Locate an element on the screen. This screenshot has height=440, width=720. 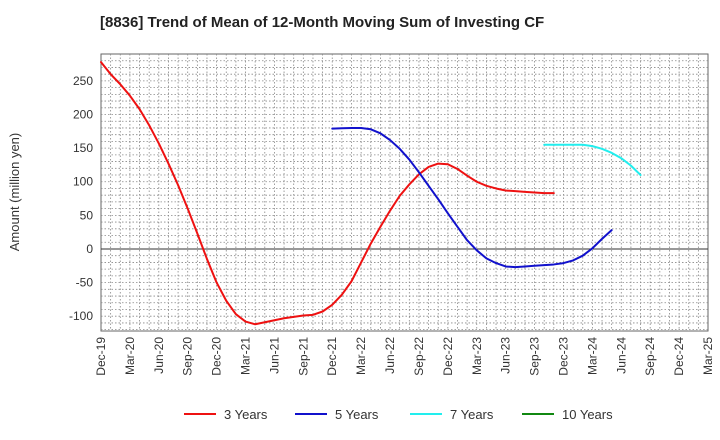
x-tick-label: Jun-23 is located at coordinates (506, 355).